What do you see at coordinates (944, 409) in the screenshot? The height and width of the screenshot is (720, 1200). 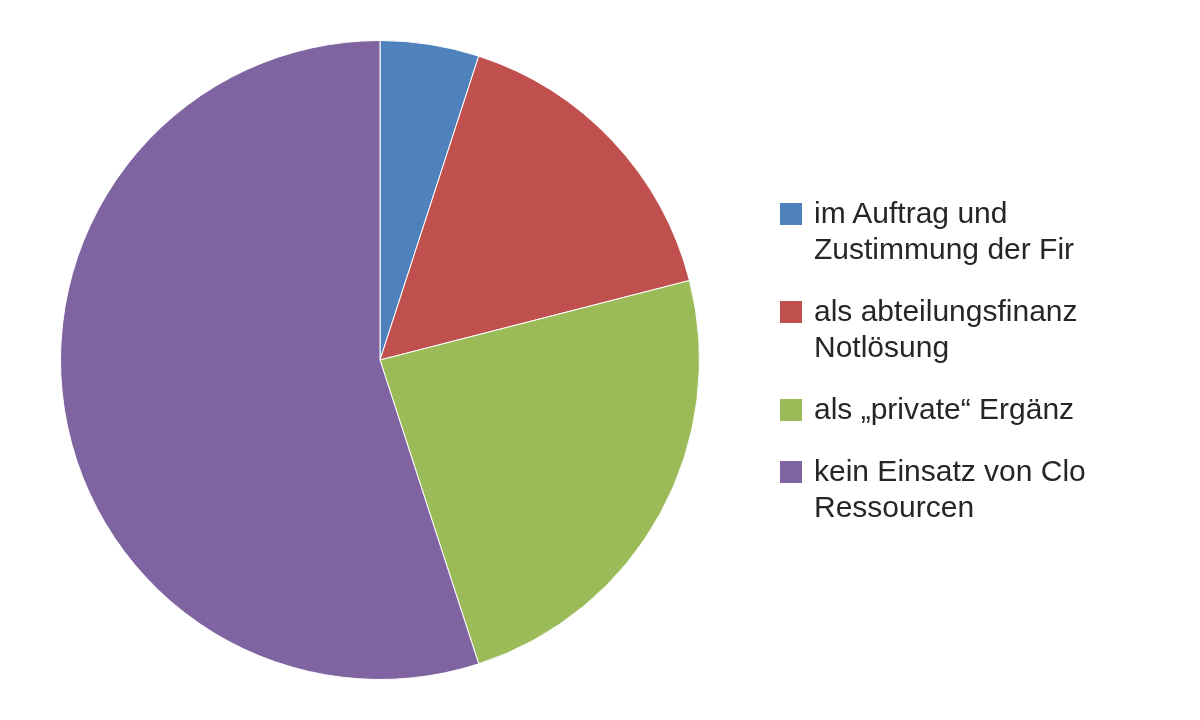 I see `legend-label: als „private“ Ergänz` at bounding box center [944, 409].